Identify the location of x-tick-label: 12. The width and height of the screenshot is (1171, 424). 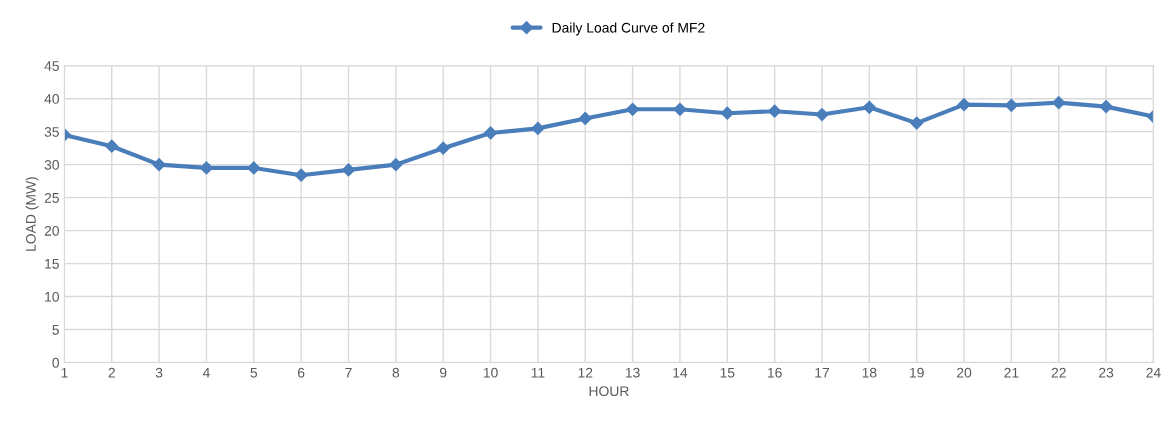
(585, 372).